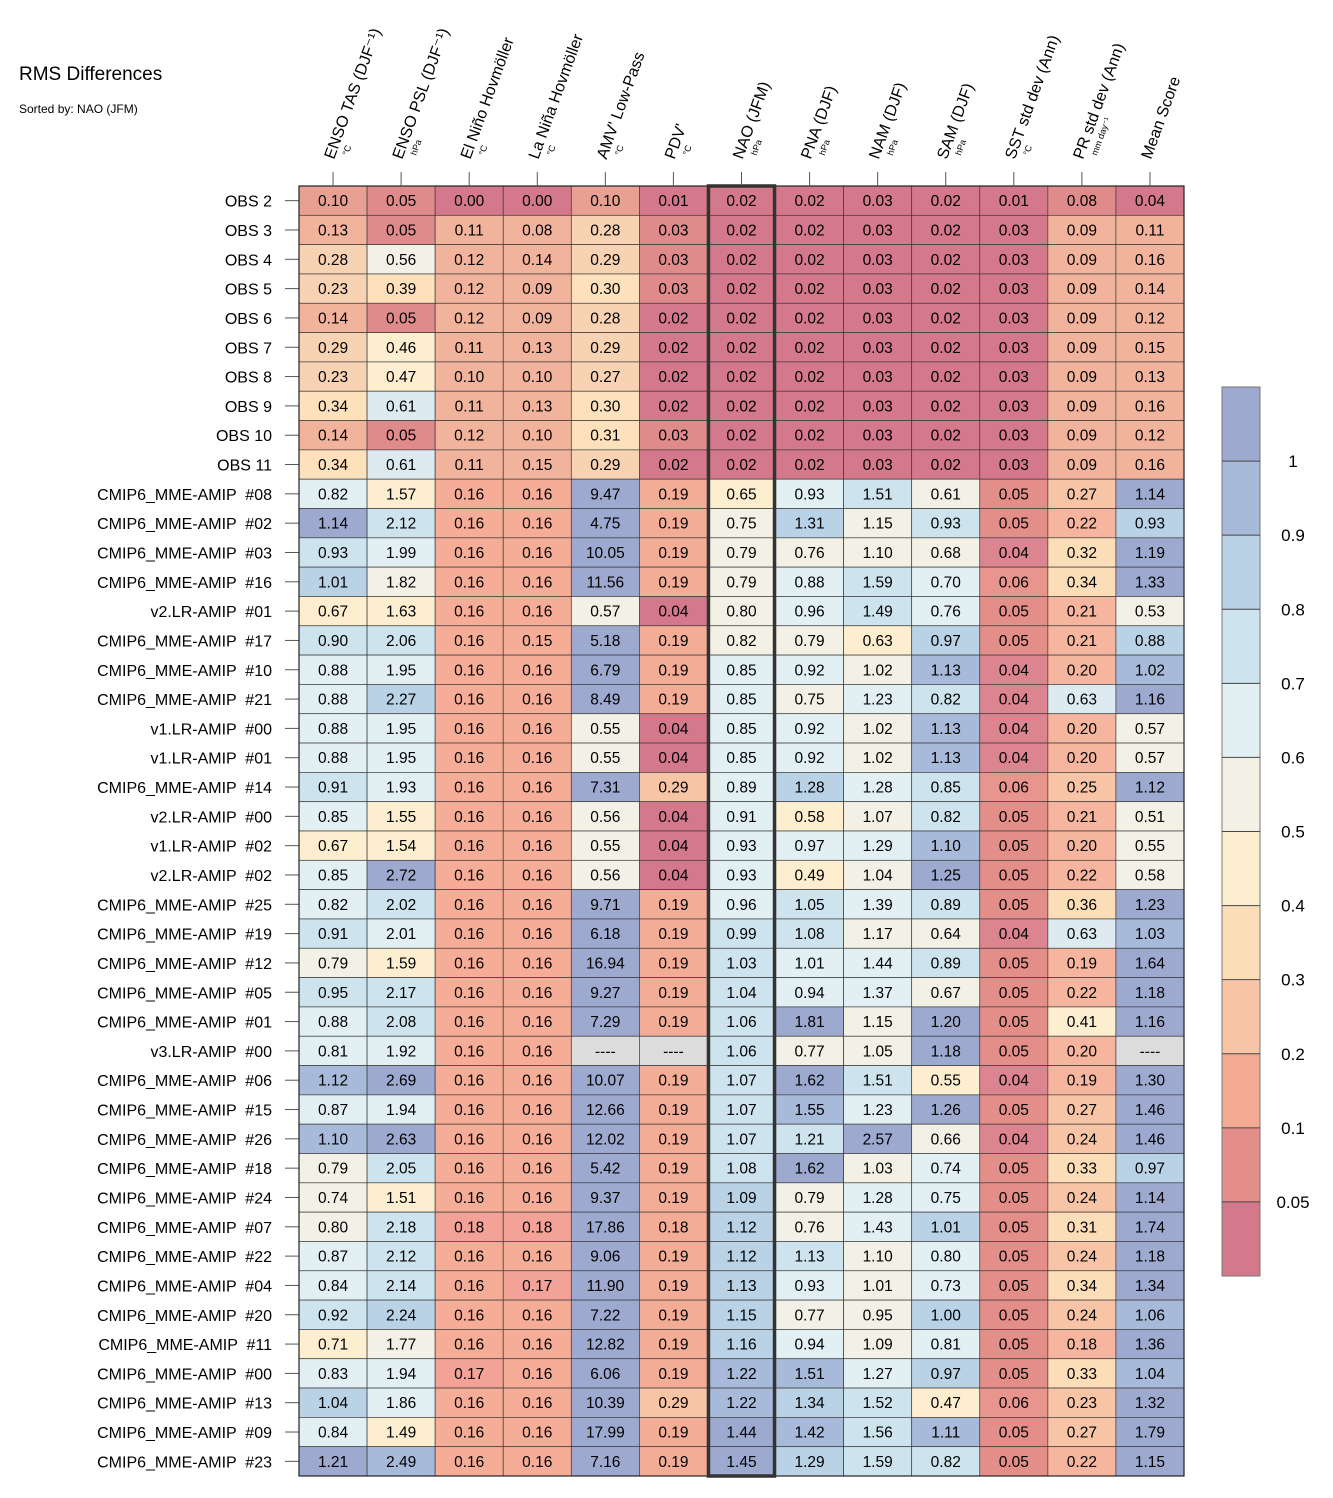 This screenshot has height=1498, width=1333. What do you see at coordinates (537, 406) in the screenshot?
I see `cell-value: 0.13` at bounding box center [537, 406].